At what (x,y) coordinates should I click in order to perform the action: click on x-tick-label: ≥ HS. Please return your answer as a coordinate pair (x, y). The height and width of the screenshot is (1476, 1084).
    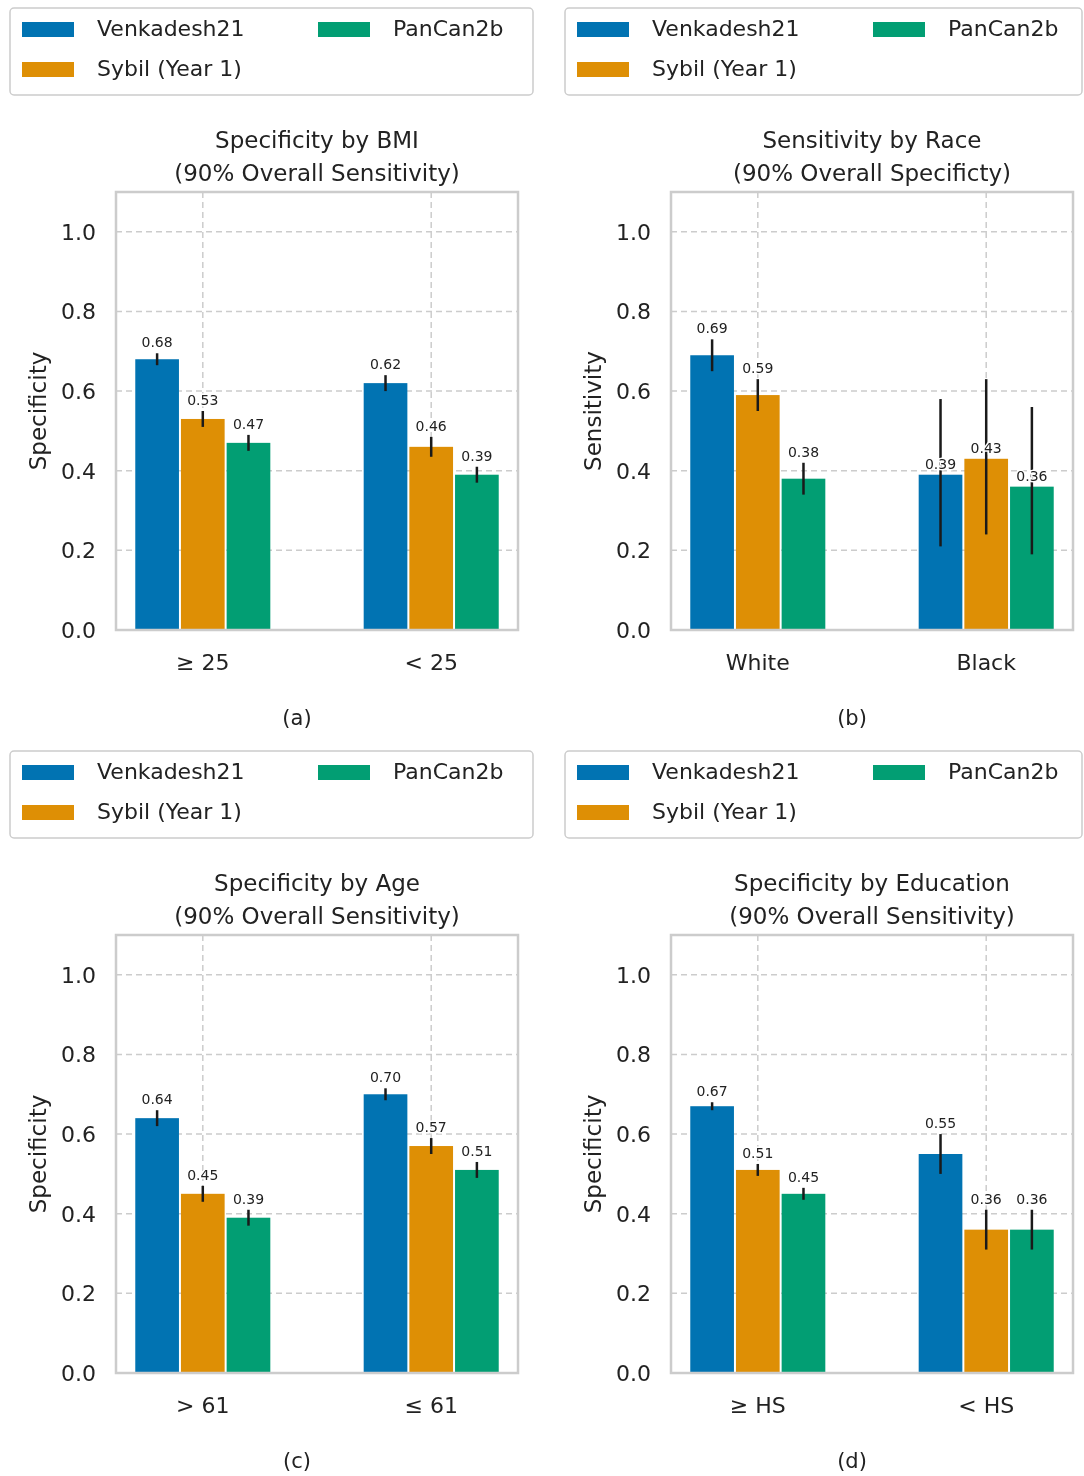
    Looking at the image, I should click on (757, 1405).